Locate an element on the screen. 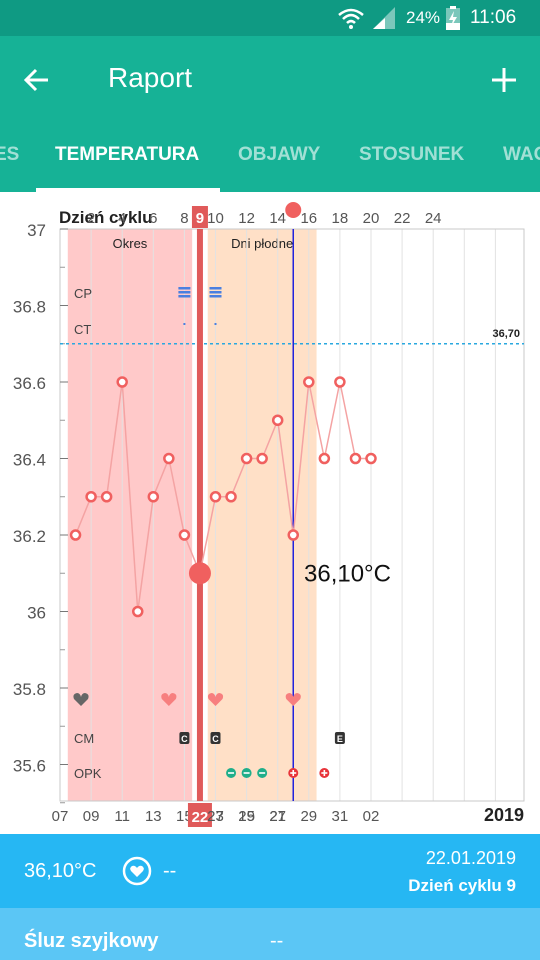 The image size is (540, 960). detail-row: Śluz szyjkowy -- is located at coordinates (270, 934).